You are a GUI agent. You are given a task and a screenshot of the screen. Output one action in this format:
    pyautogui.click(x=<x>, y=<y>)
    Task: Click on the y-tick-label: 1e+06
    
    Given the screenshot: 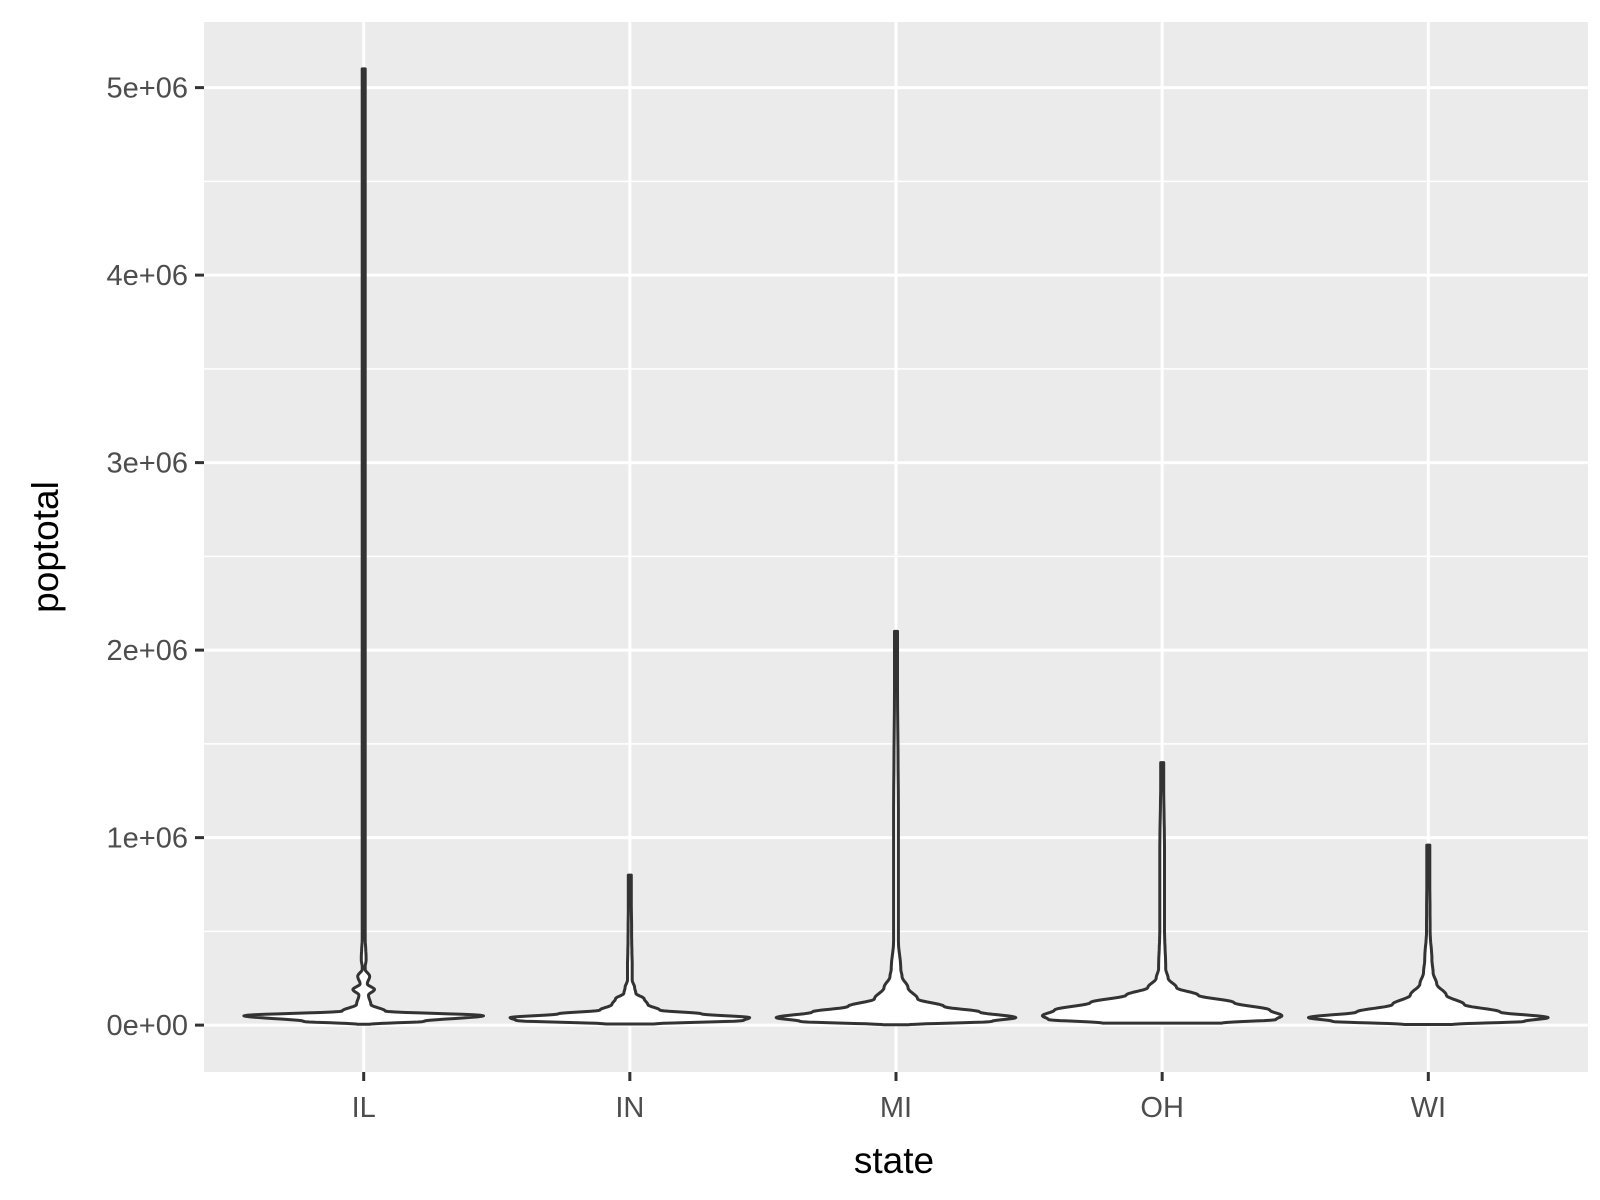 What is the action you would take?
    pyautogui.click(x=147, y=839)
    